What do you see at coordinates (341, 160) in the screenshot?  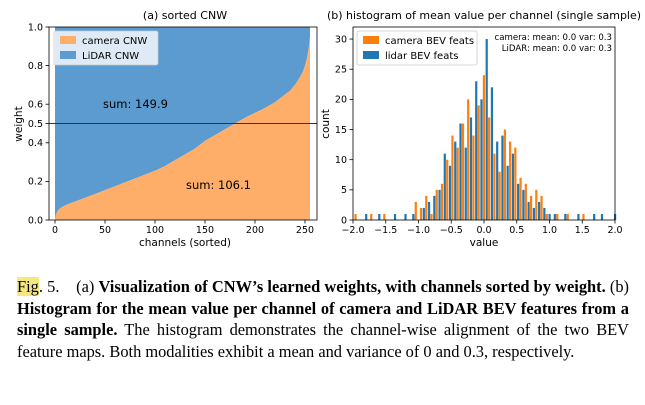 I see `y-tick-label: 10` at bounding box center [341, 160].